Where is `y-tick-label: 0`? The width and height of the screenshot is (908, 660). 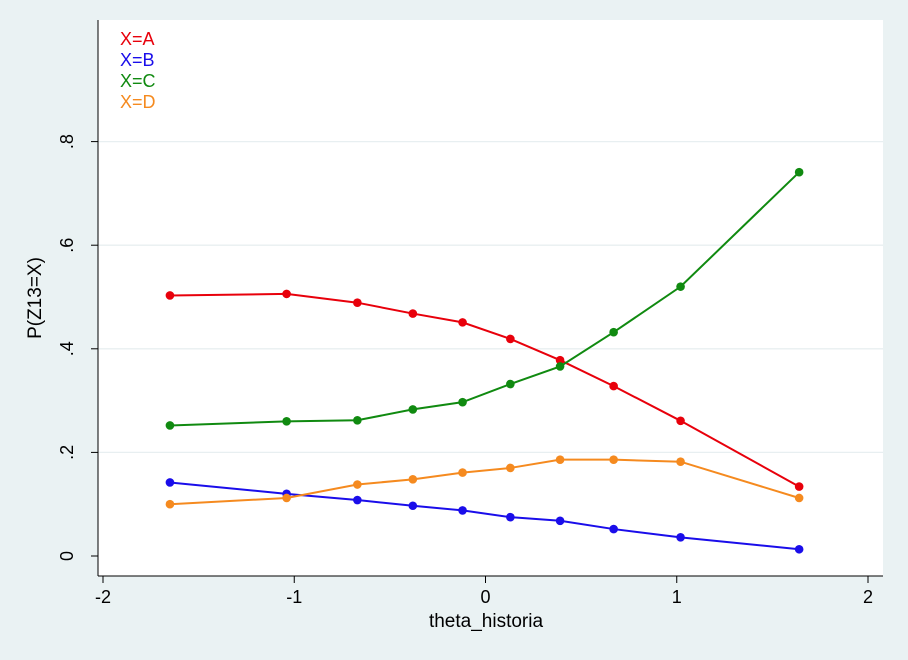 y-tick-label: 0 is located at coordinates (67, 556).